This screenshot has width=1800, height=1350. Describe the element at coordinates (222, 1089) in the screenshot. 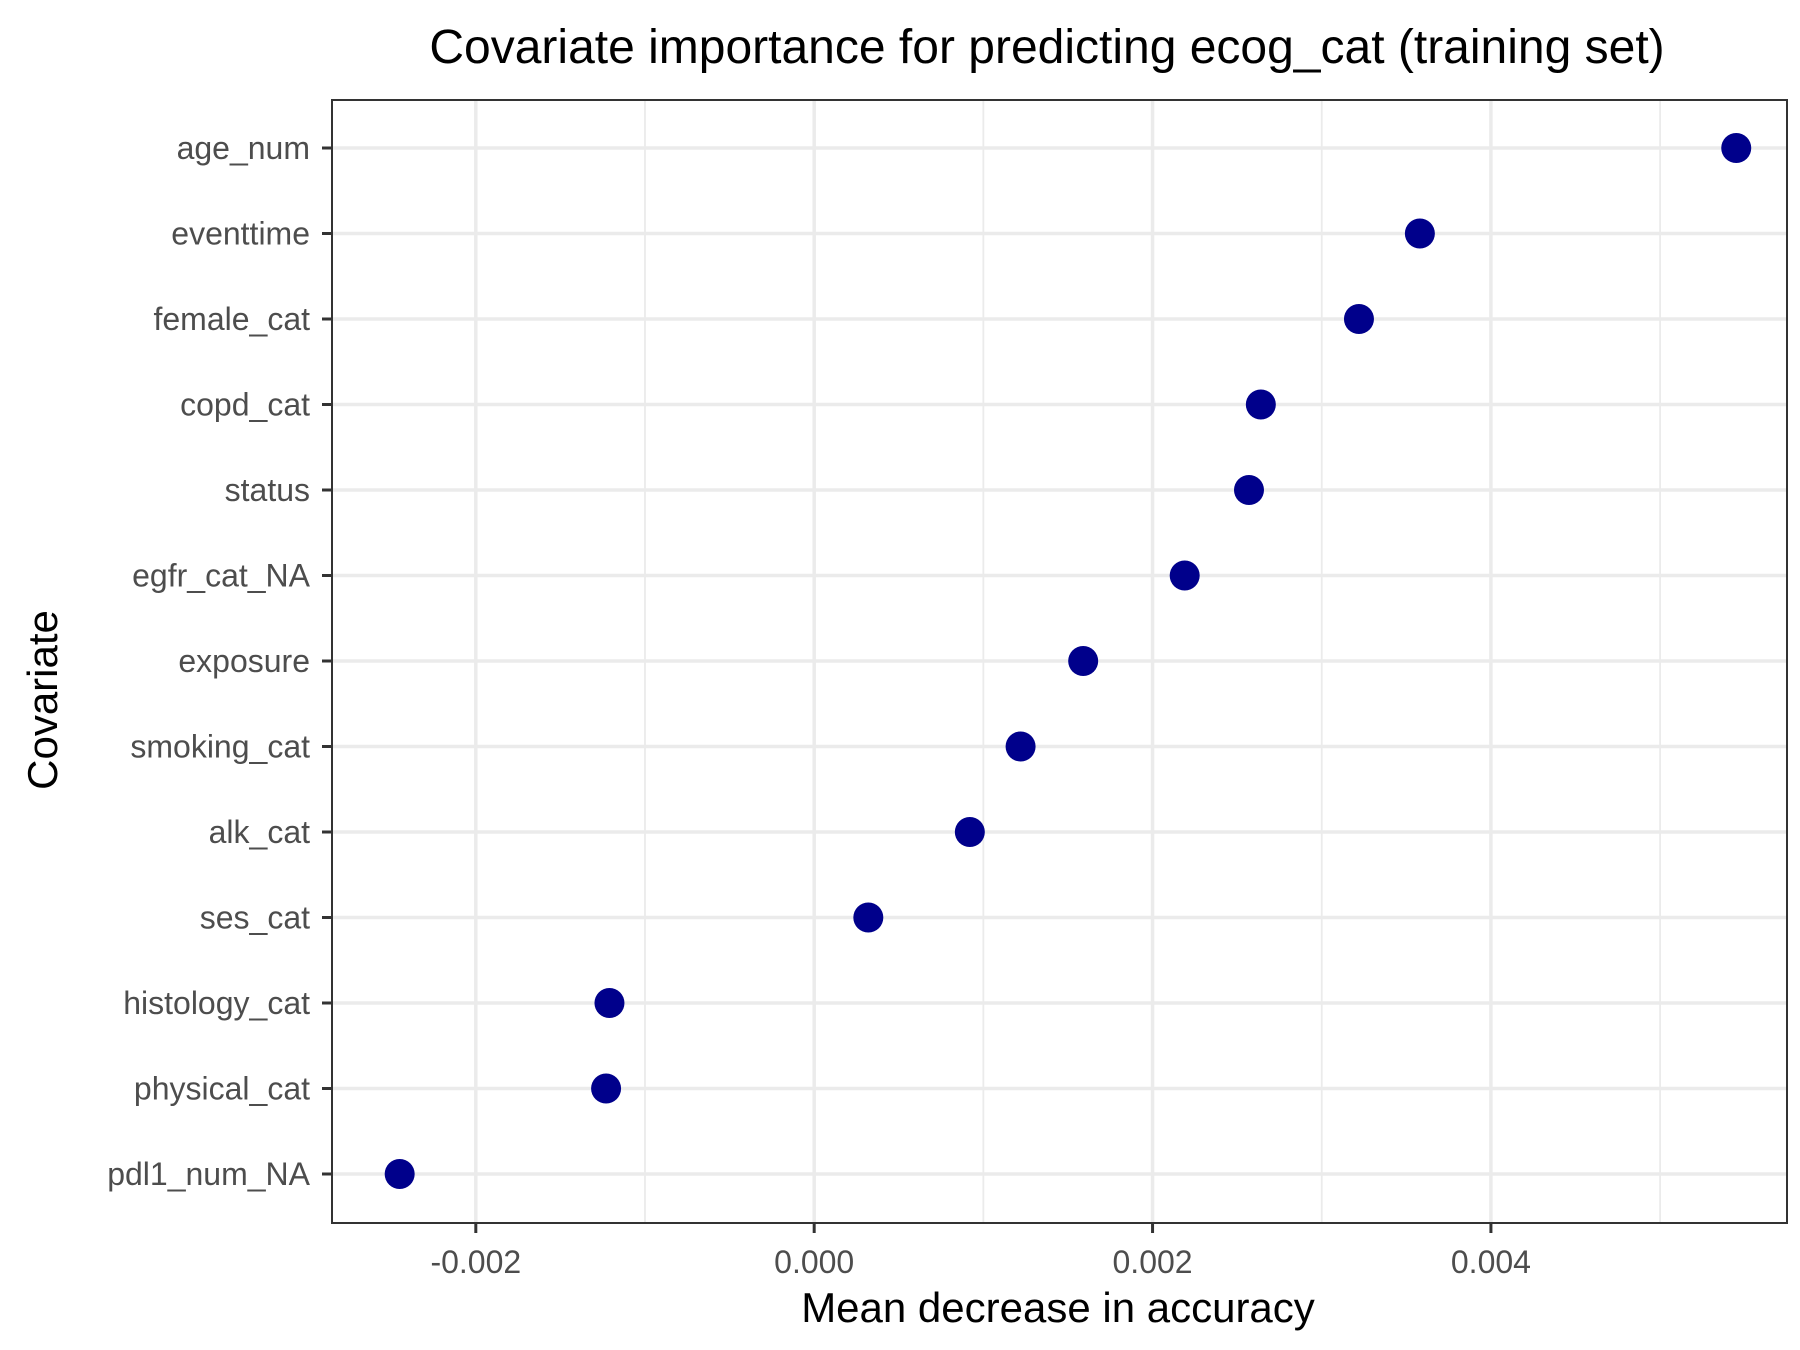

I see `y-tick-label: physical_cat` at that location.